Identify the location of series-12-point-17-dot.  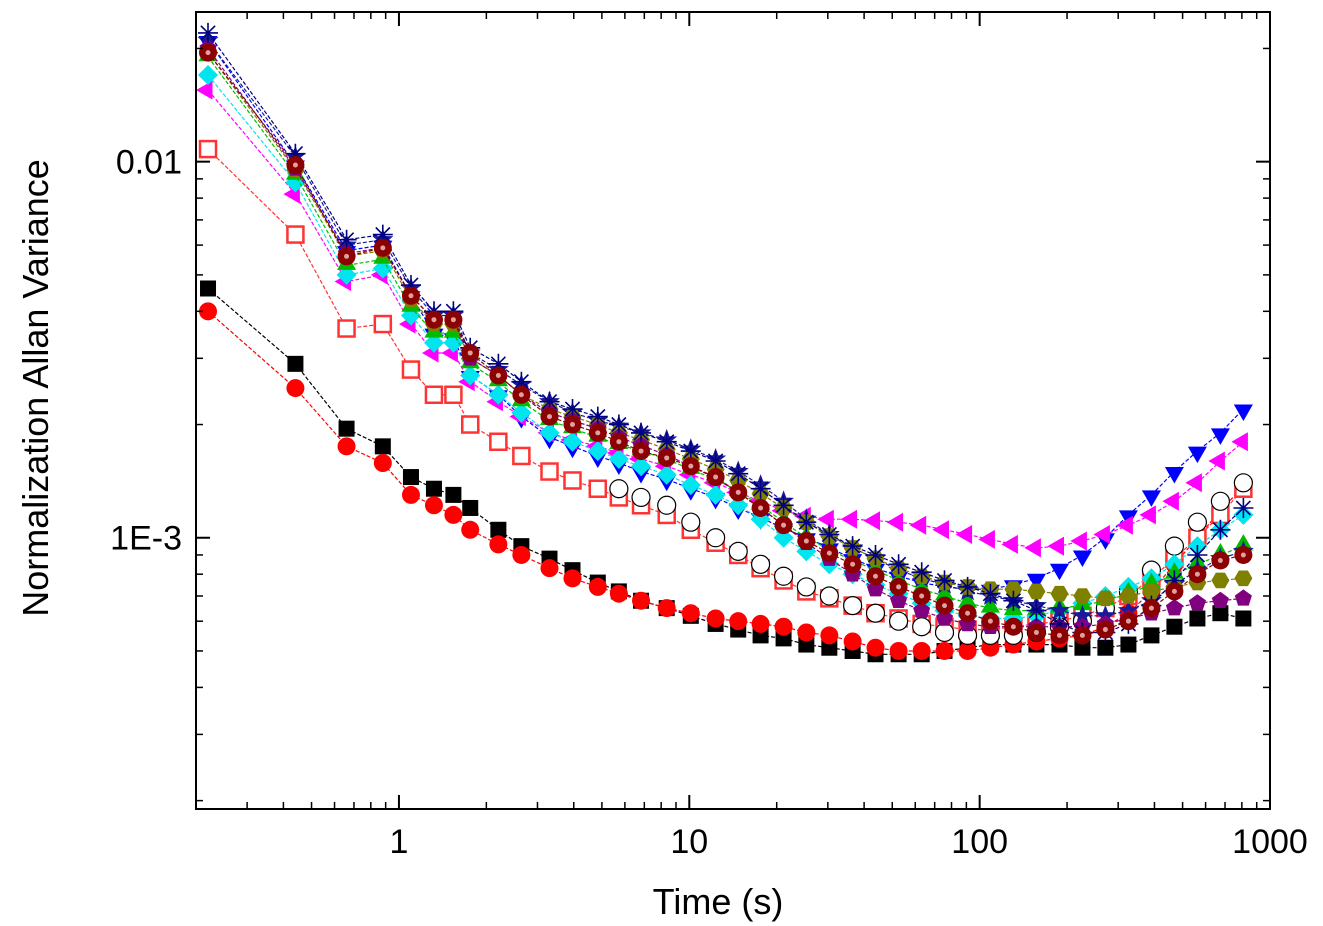
(716, 477).